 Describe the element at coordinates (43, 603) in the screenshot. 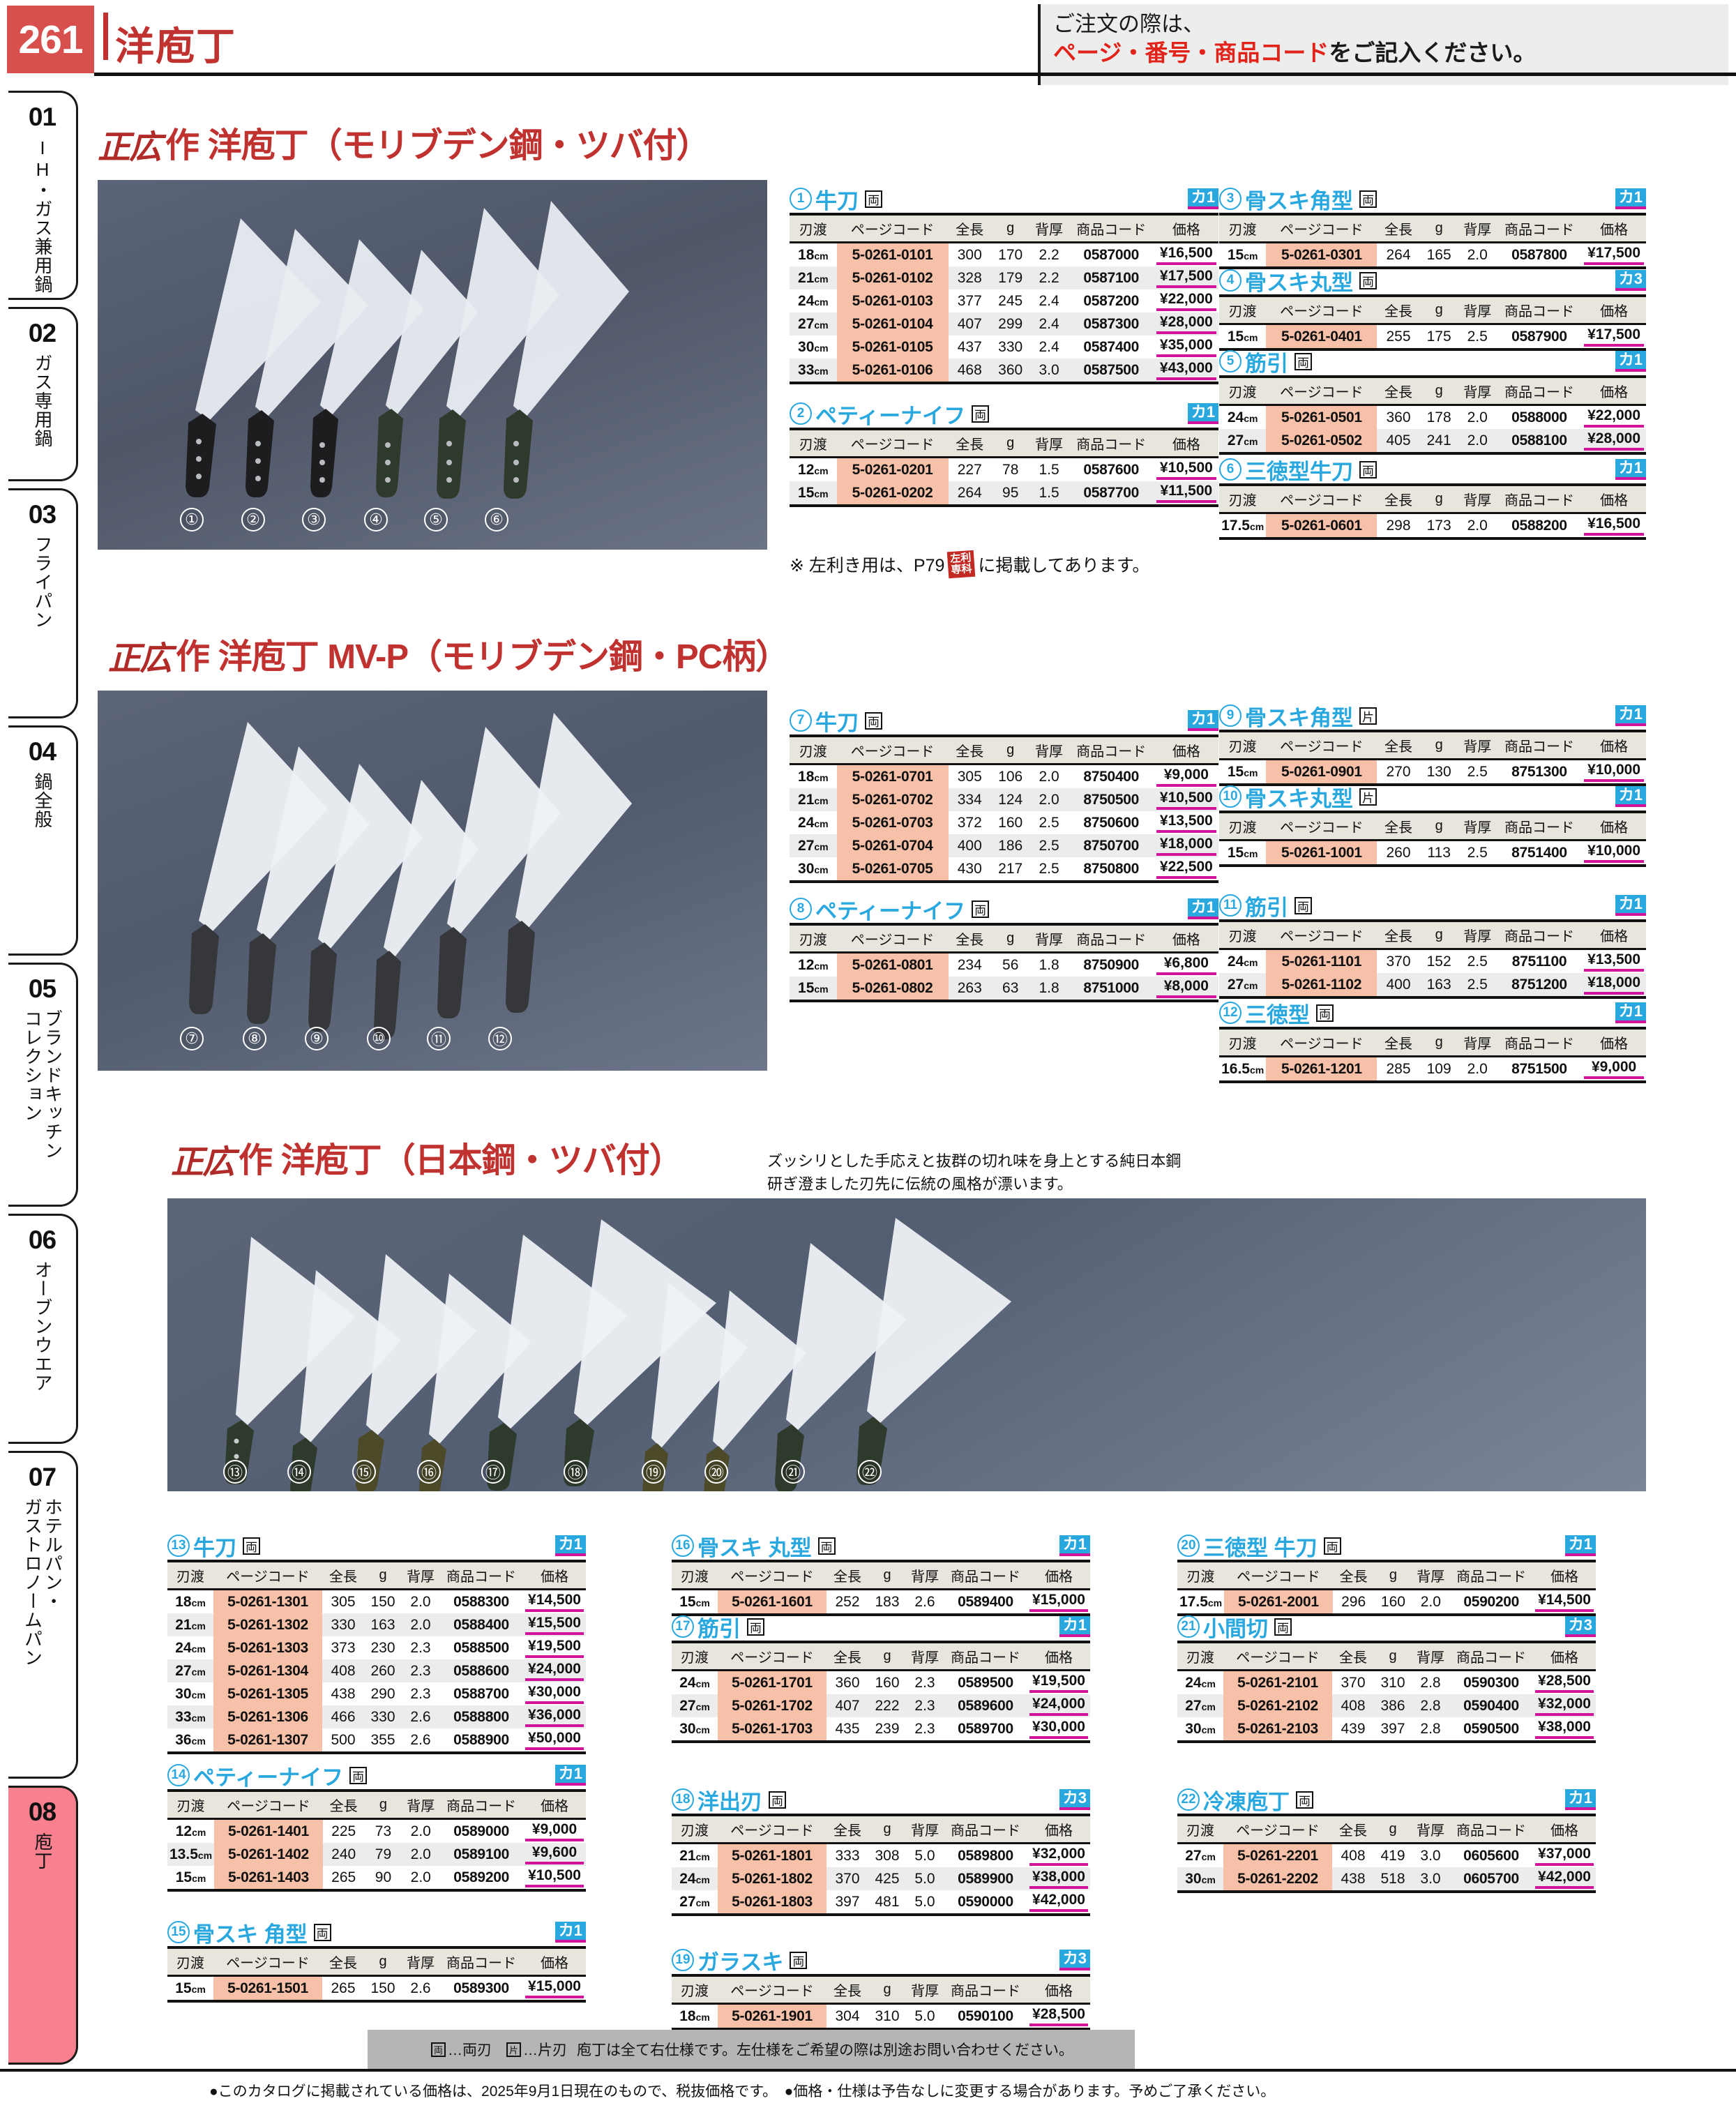

I see `sidebar-item-03: 03 フライパン` at that location.